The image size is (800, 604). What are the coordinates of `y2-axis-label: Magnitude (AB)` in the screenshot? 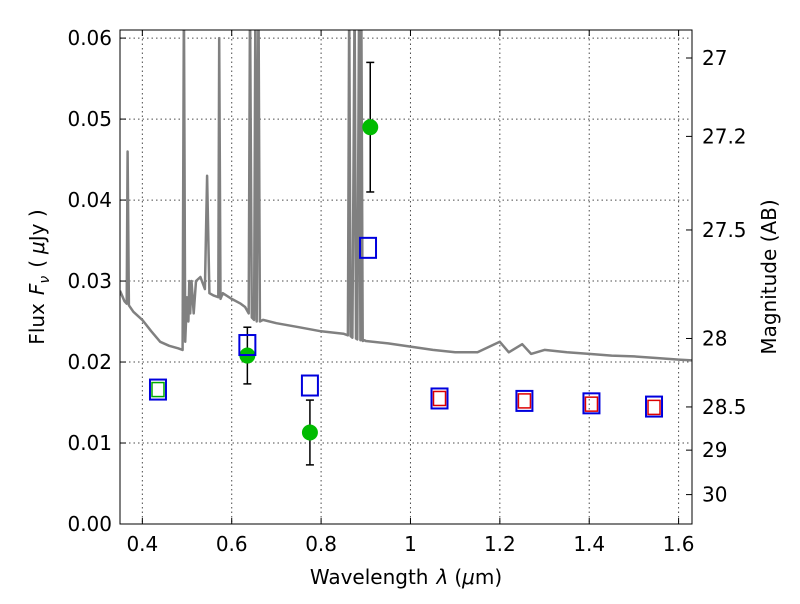 It's located at (769, 276).